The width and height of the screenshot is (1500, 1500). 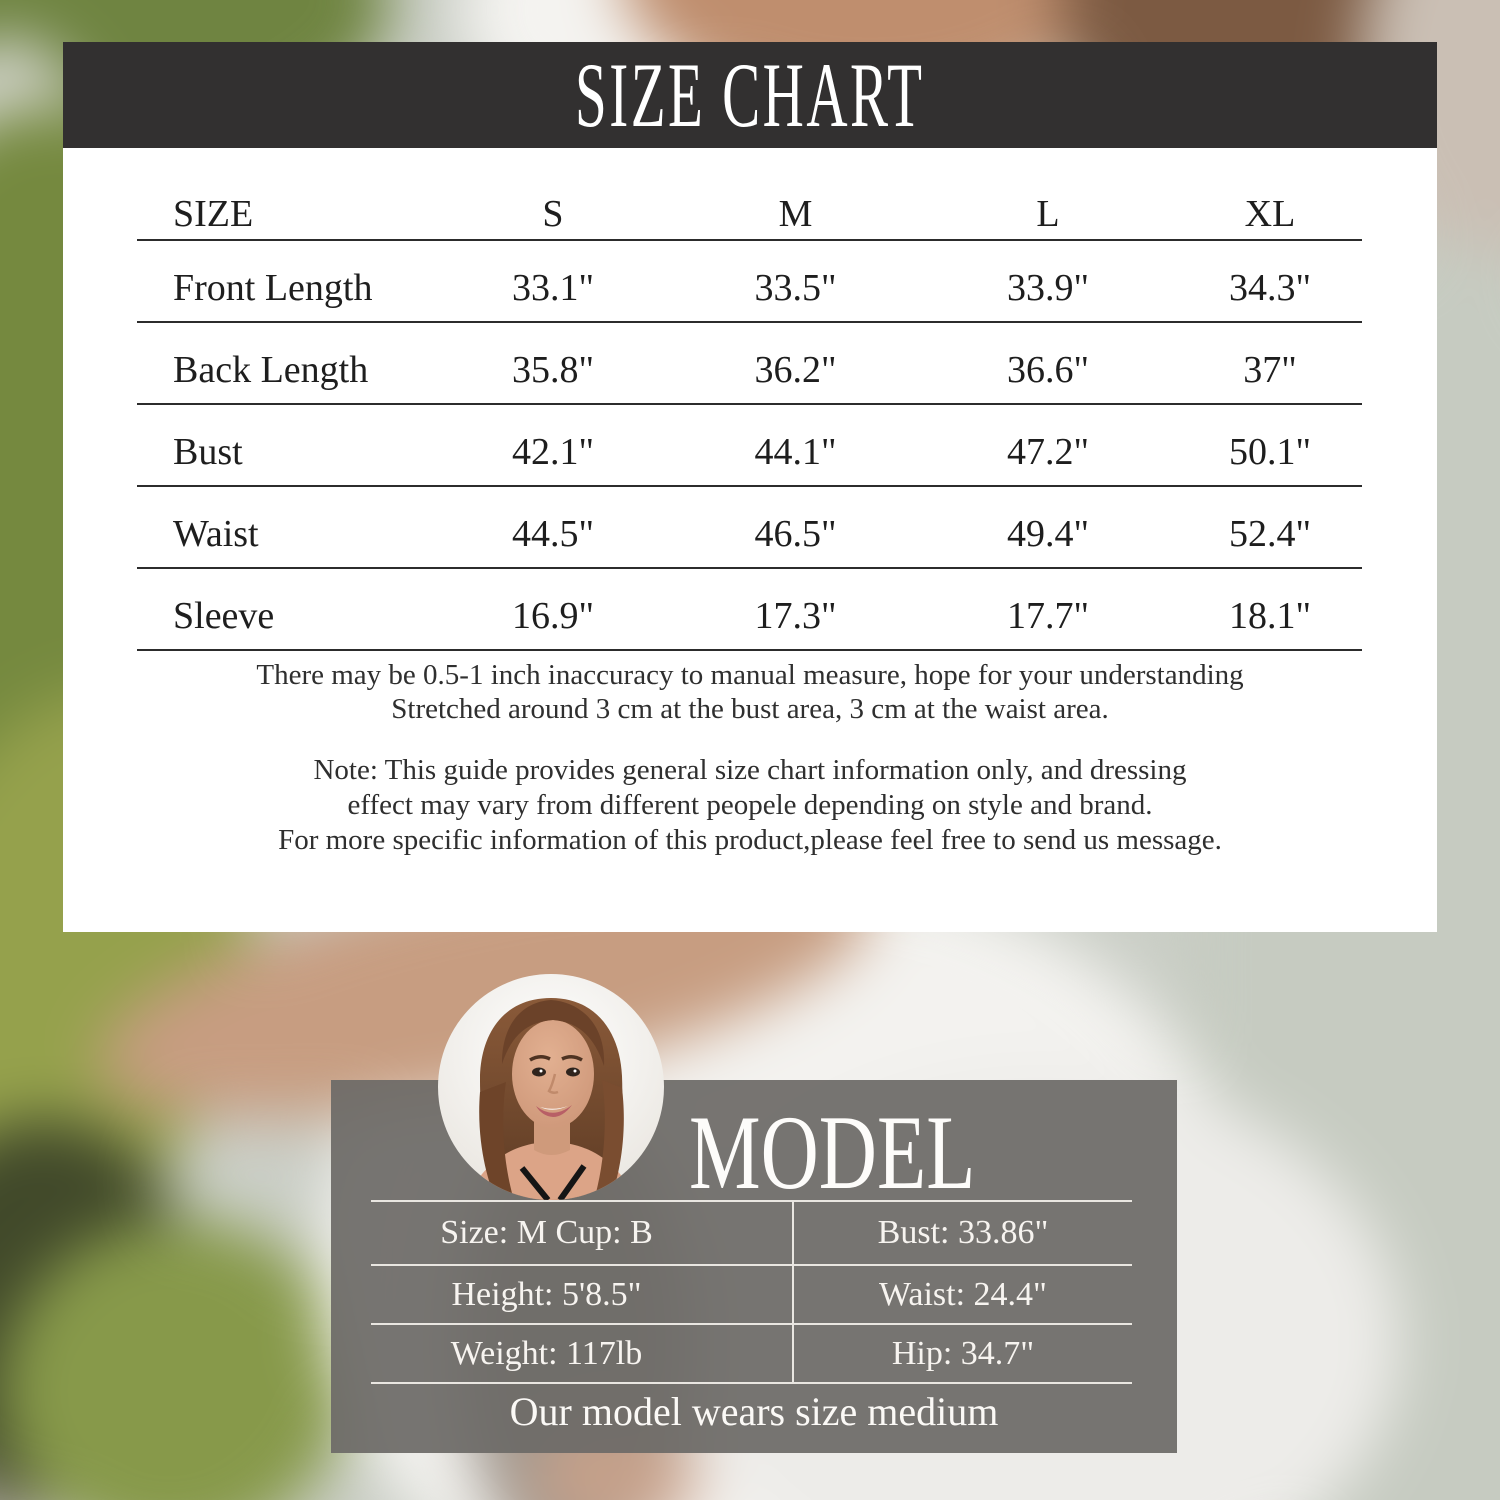 I want to click on cell-value: 16.9", so click(x=552, y=616).